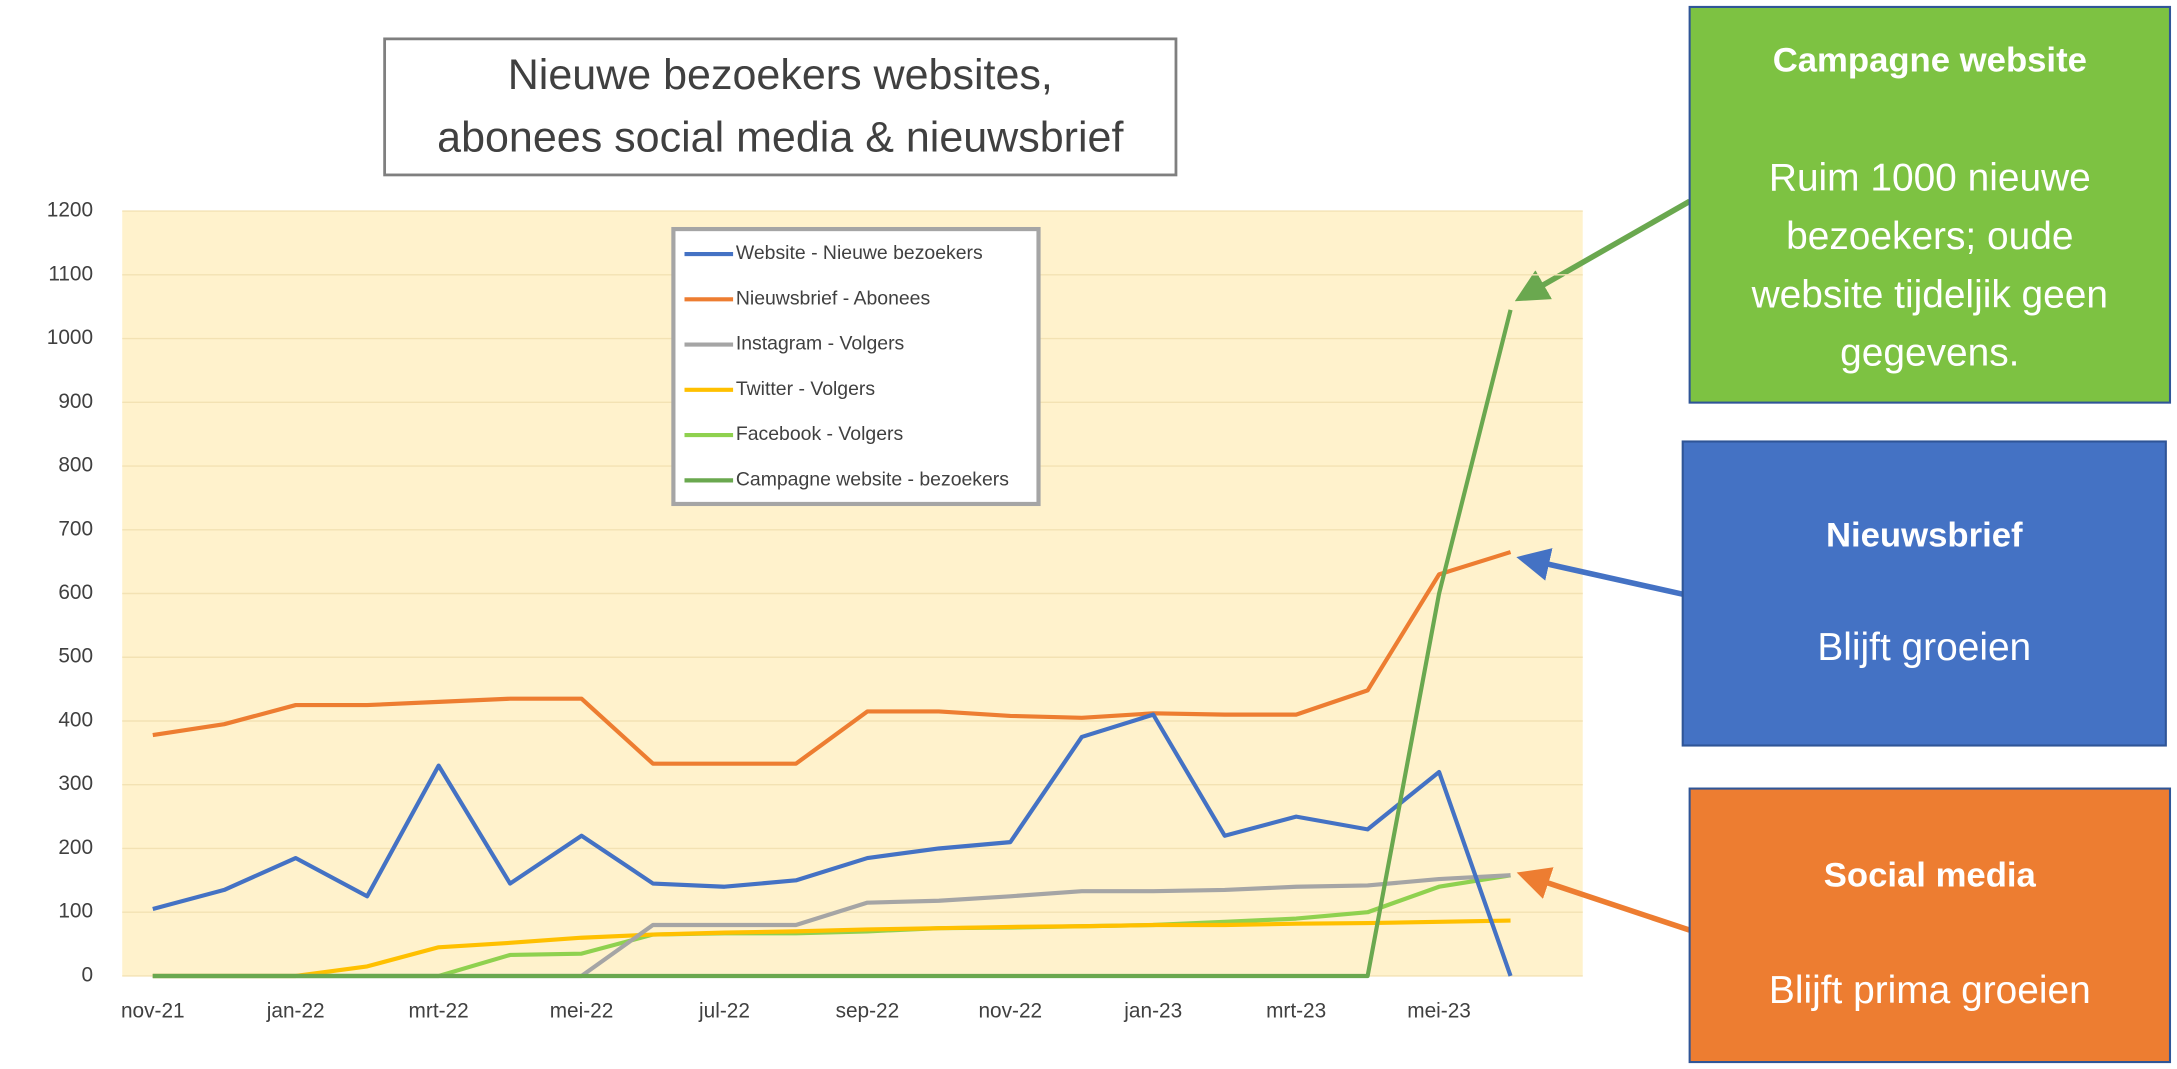  Describe the element at coordinates (1924, 647) in the screenshot. I see `annotation-text: Blijft groeien` at that location.